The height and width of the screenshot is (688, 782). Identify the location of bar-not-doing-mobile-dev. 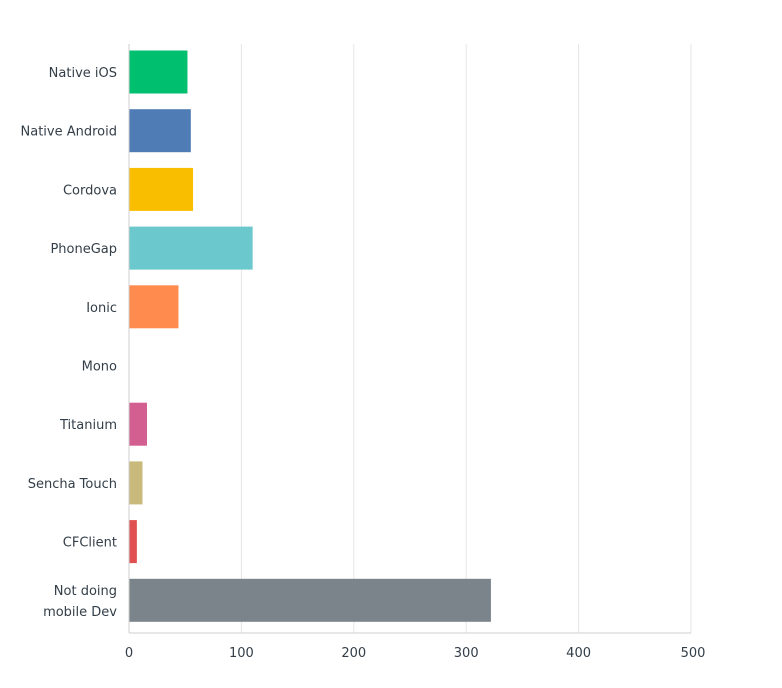
(310, 600).